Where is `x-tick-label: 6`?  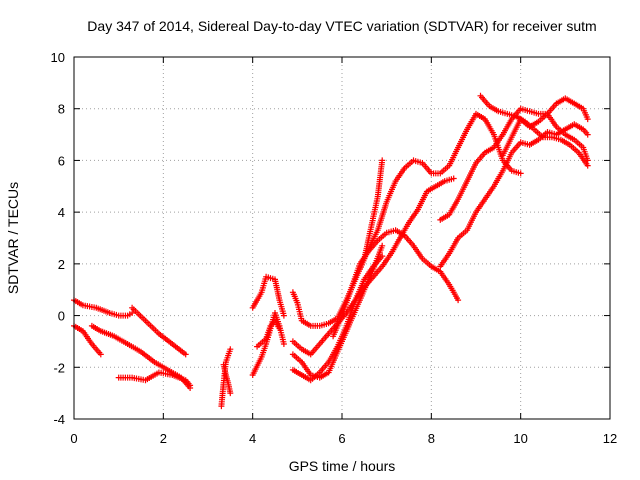
x-tick-label: 6 is located at coordinates (341, 438).